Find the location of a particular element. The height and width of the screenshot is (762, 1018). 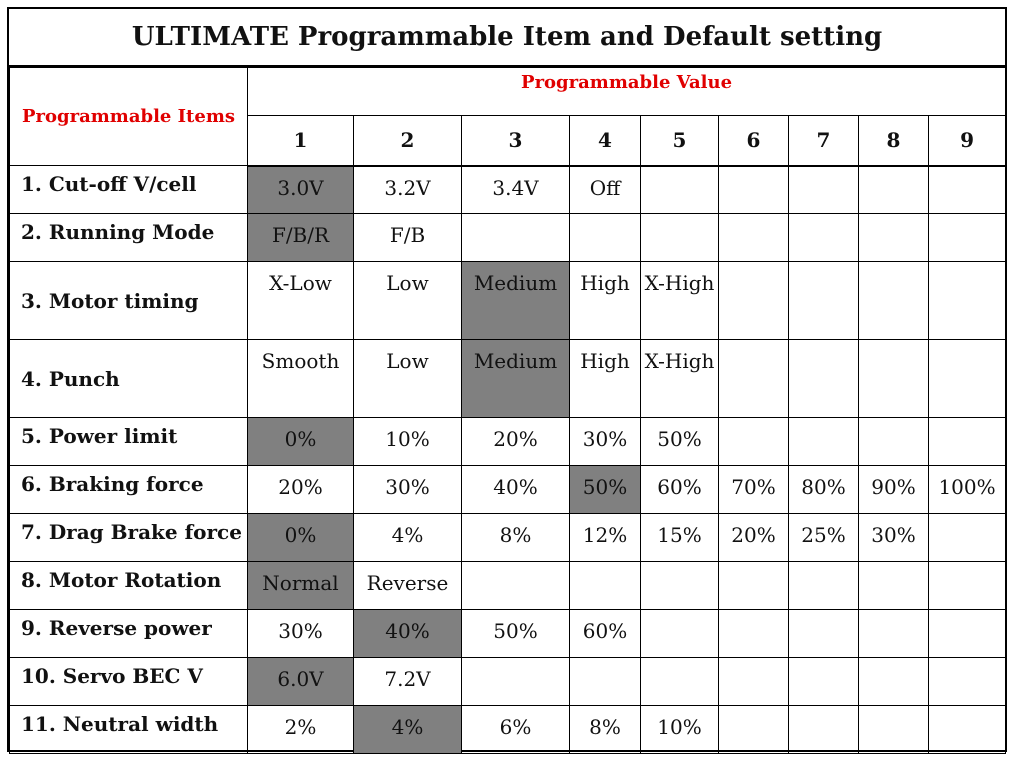

table-row: 7. Drag Brake force 0% 4% 8% 12% 15% 20% 25% 30% is located at coordinates (508, 537).